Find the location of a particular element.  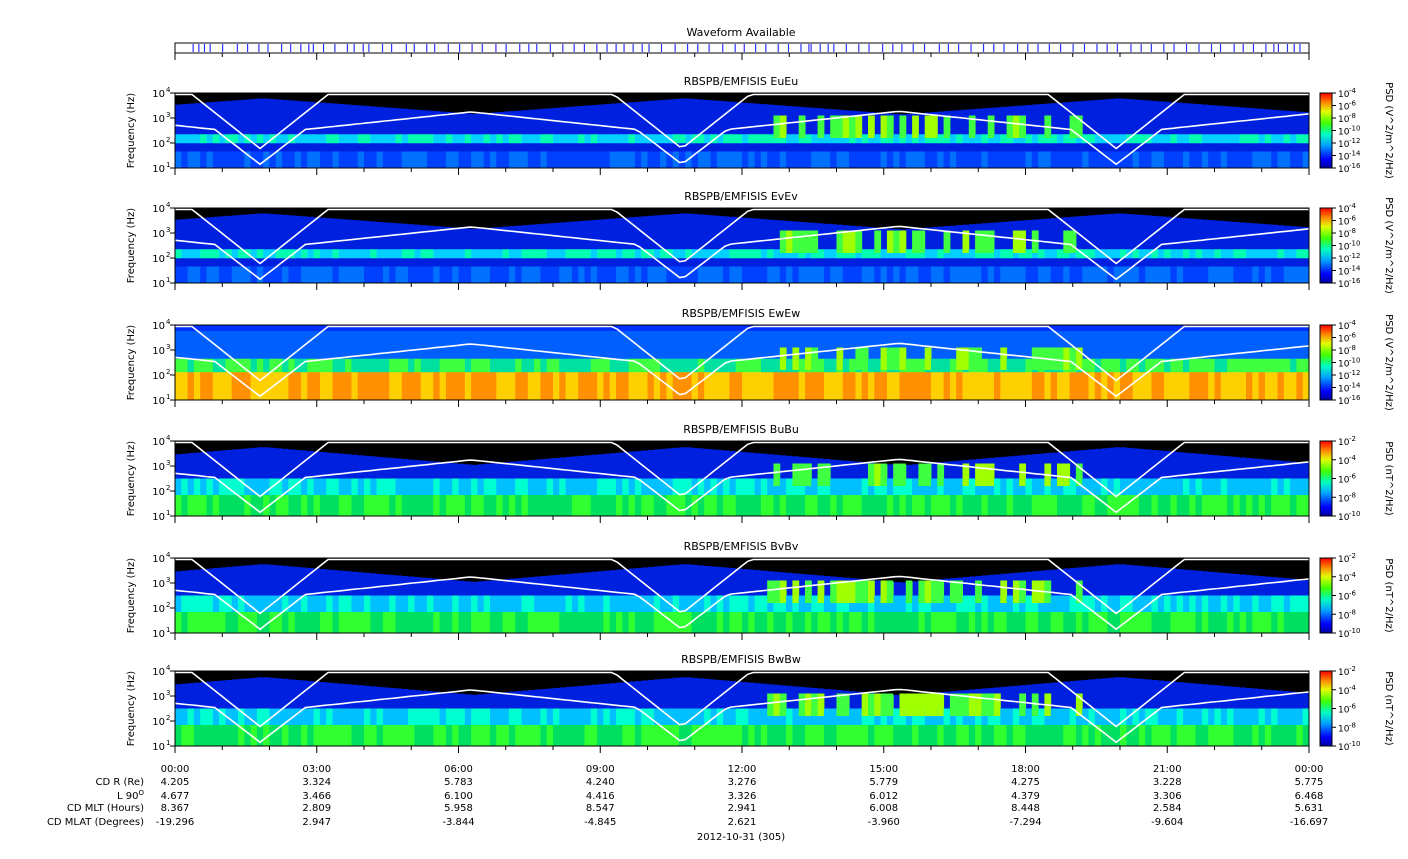

y-tick-label: 10 is located at coordinates (158, 584).